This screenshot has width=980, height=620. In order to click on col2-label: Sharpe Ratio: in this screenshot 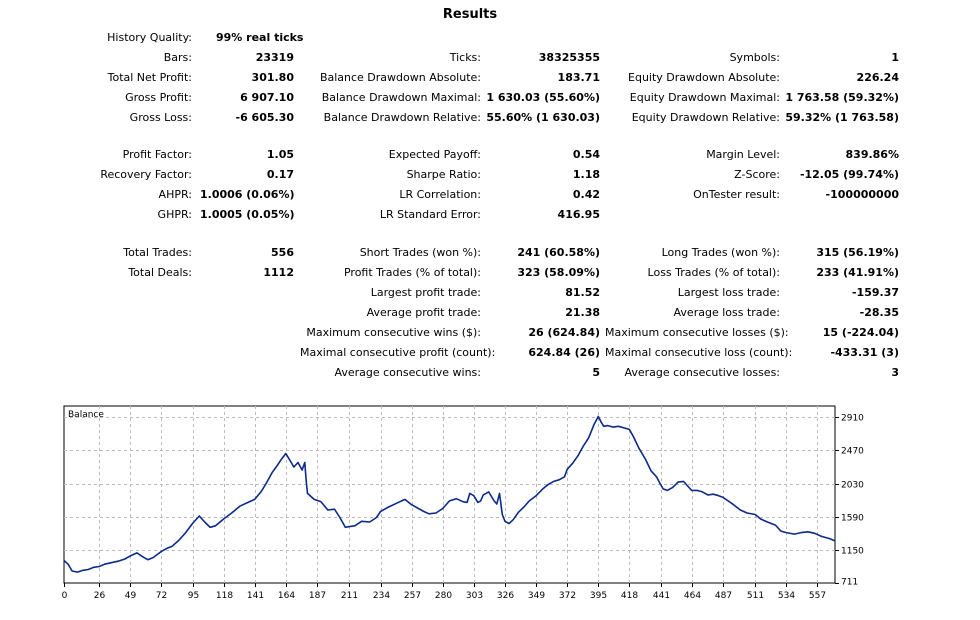, I will do `click(443, 174)`.